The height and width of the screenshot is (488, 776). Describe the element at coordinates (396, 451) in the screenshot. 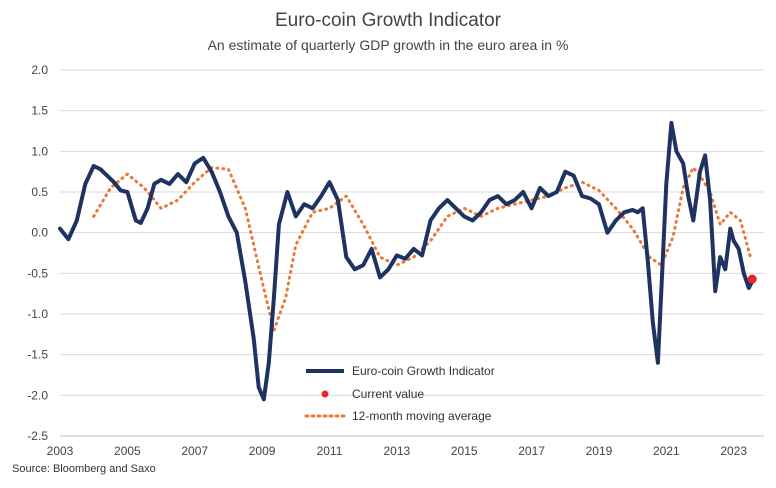

I see `x-tick-label: 2013` at that location.